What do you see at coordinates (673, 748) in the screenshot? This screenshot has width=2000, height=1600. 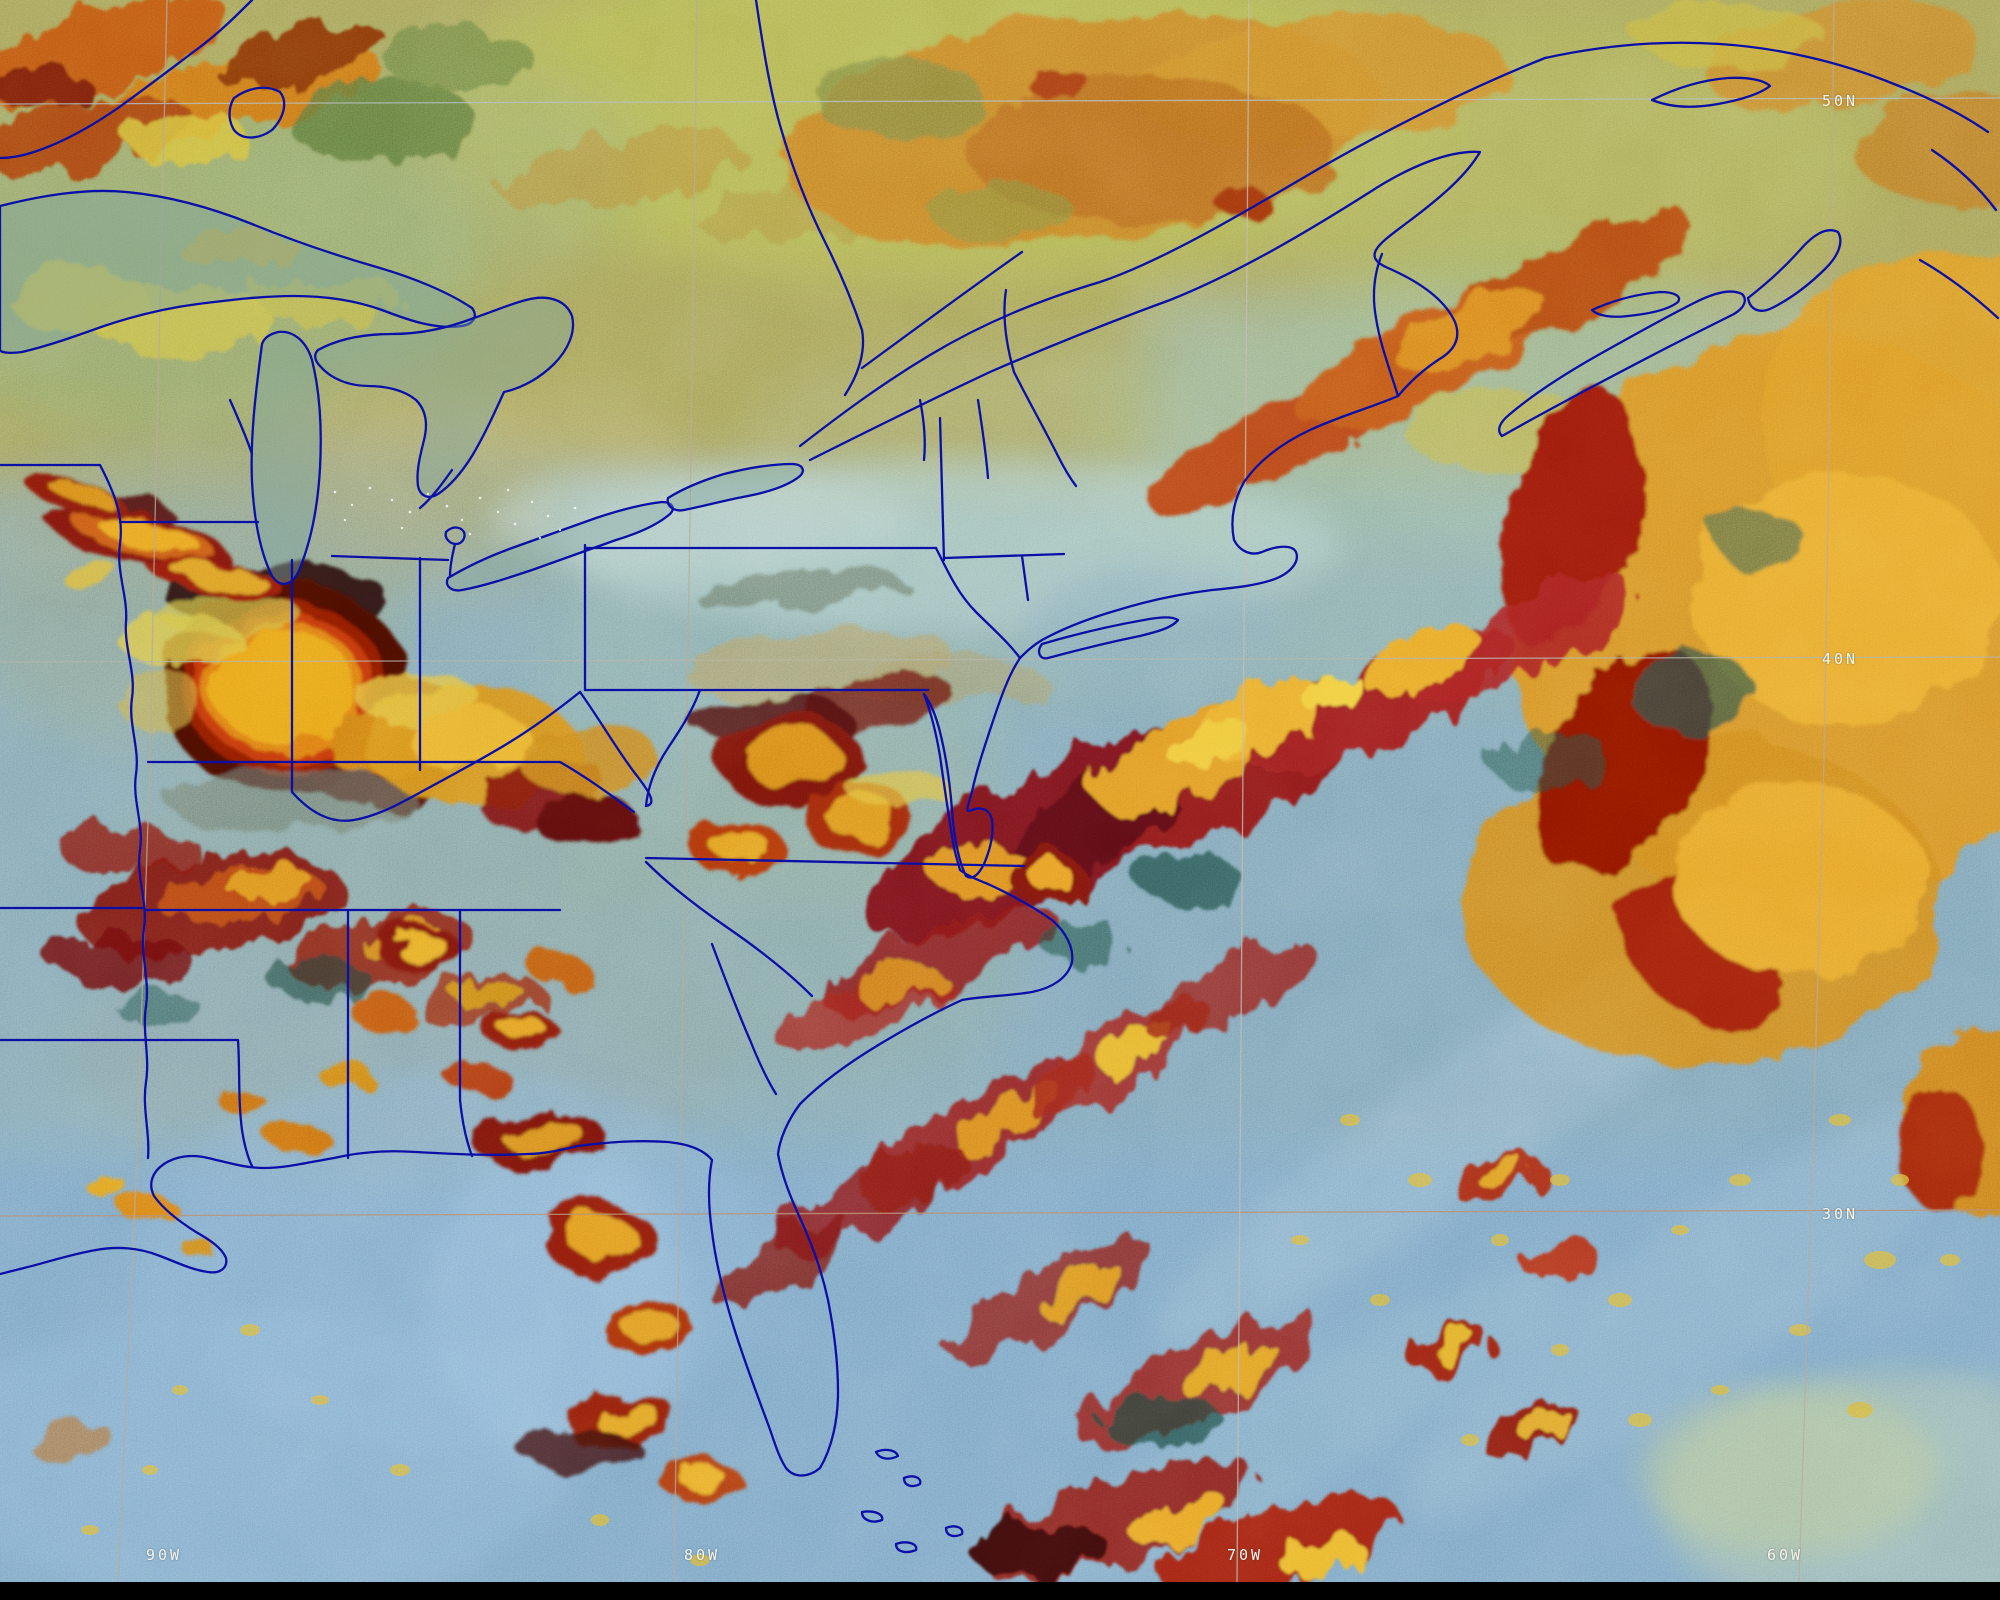 I see `wv-va-border` at bounding box center [673, 748].